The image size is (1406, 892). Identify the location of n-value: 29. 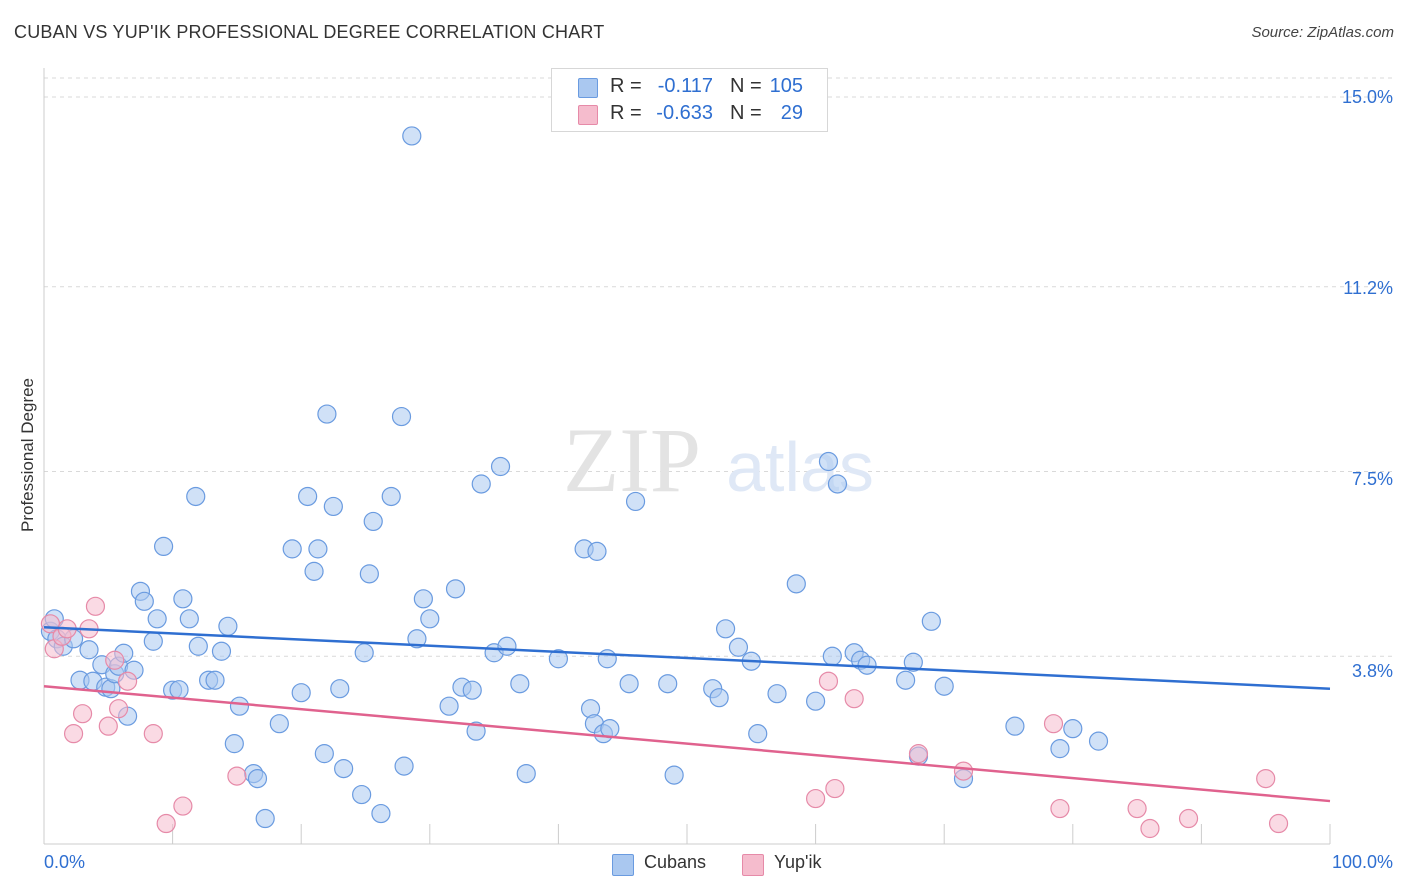
(791, 113).